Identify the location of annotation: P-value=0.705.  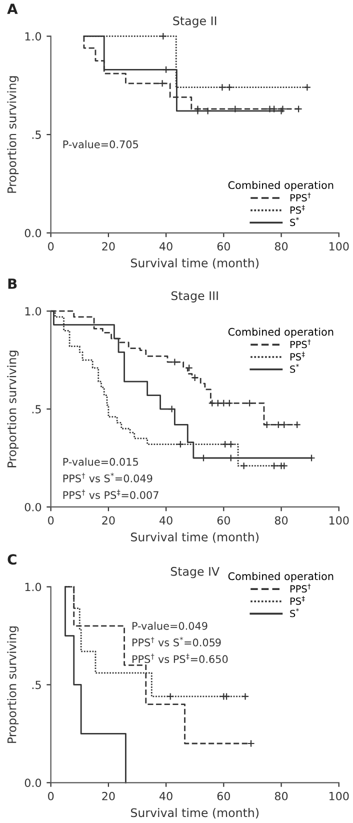
(100, 144).